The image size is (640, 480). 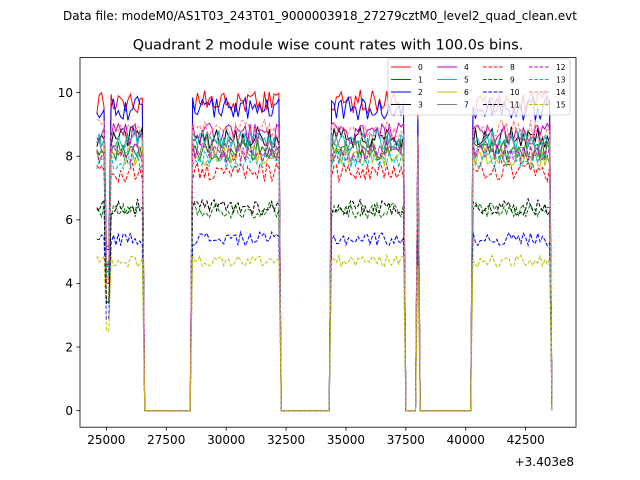 What do you see at coordinates (69, 157) in the screenshot?
I see `y-tick-label: 8` at bounding box center [69, 157].